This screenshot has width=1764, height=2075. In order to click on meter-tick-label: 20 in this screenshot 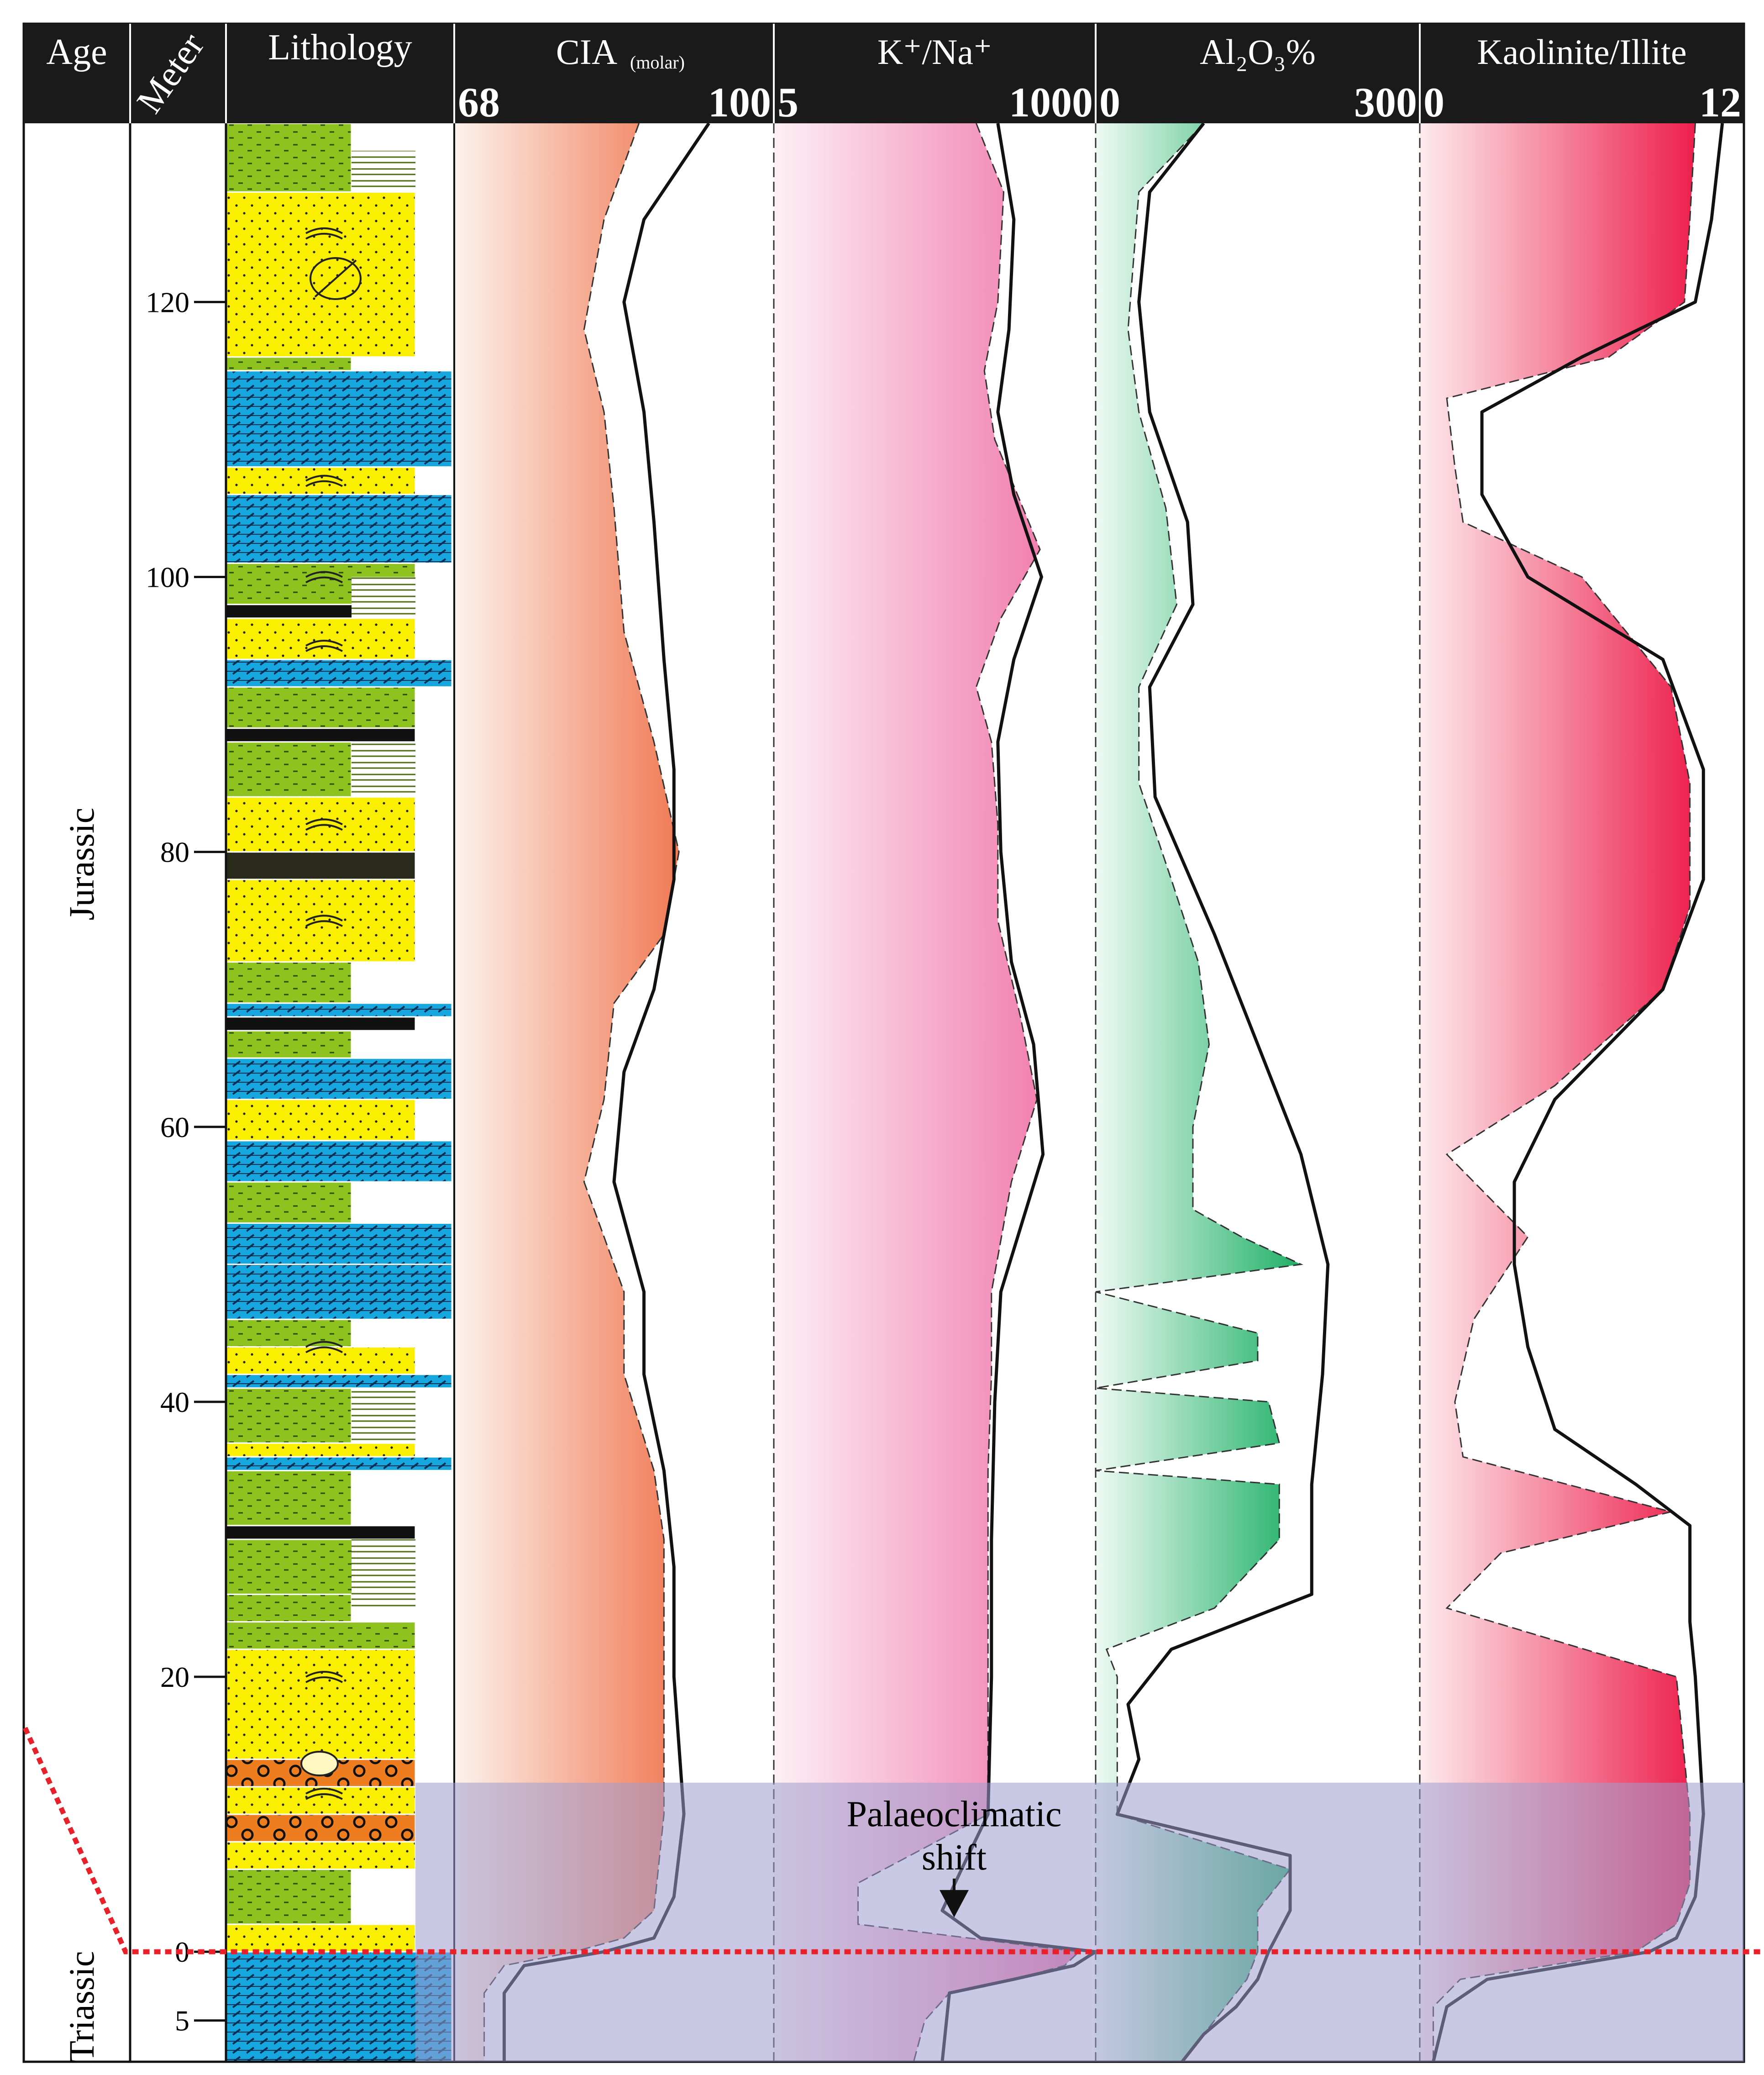, I will do `click(175, 1677)`.